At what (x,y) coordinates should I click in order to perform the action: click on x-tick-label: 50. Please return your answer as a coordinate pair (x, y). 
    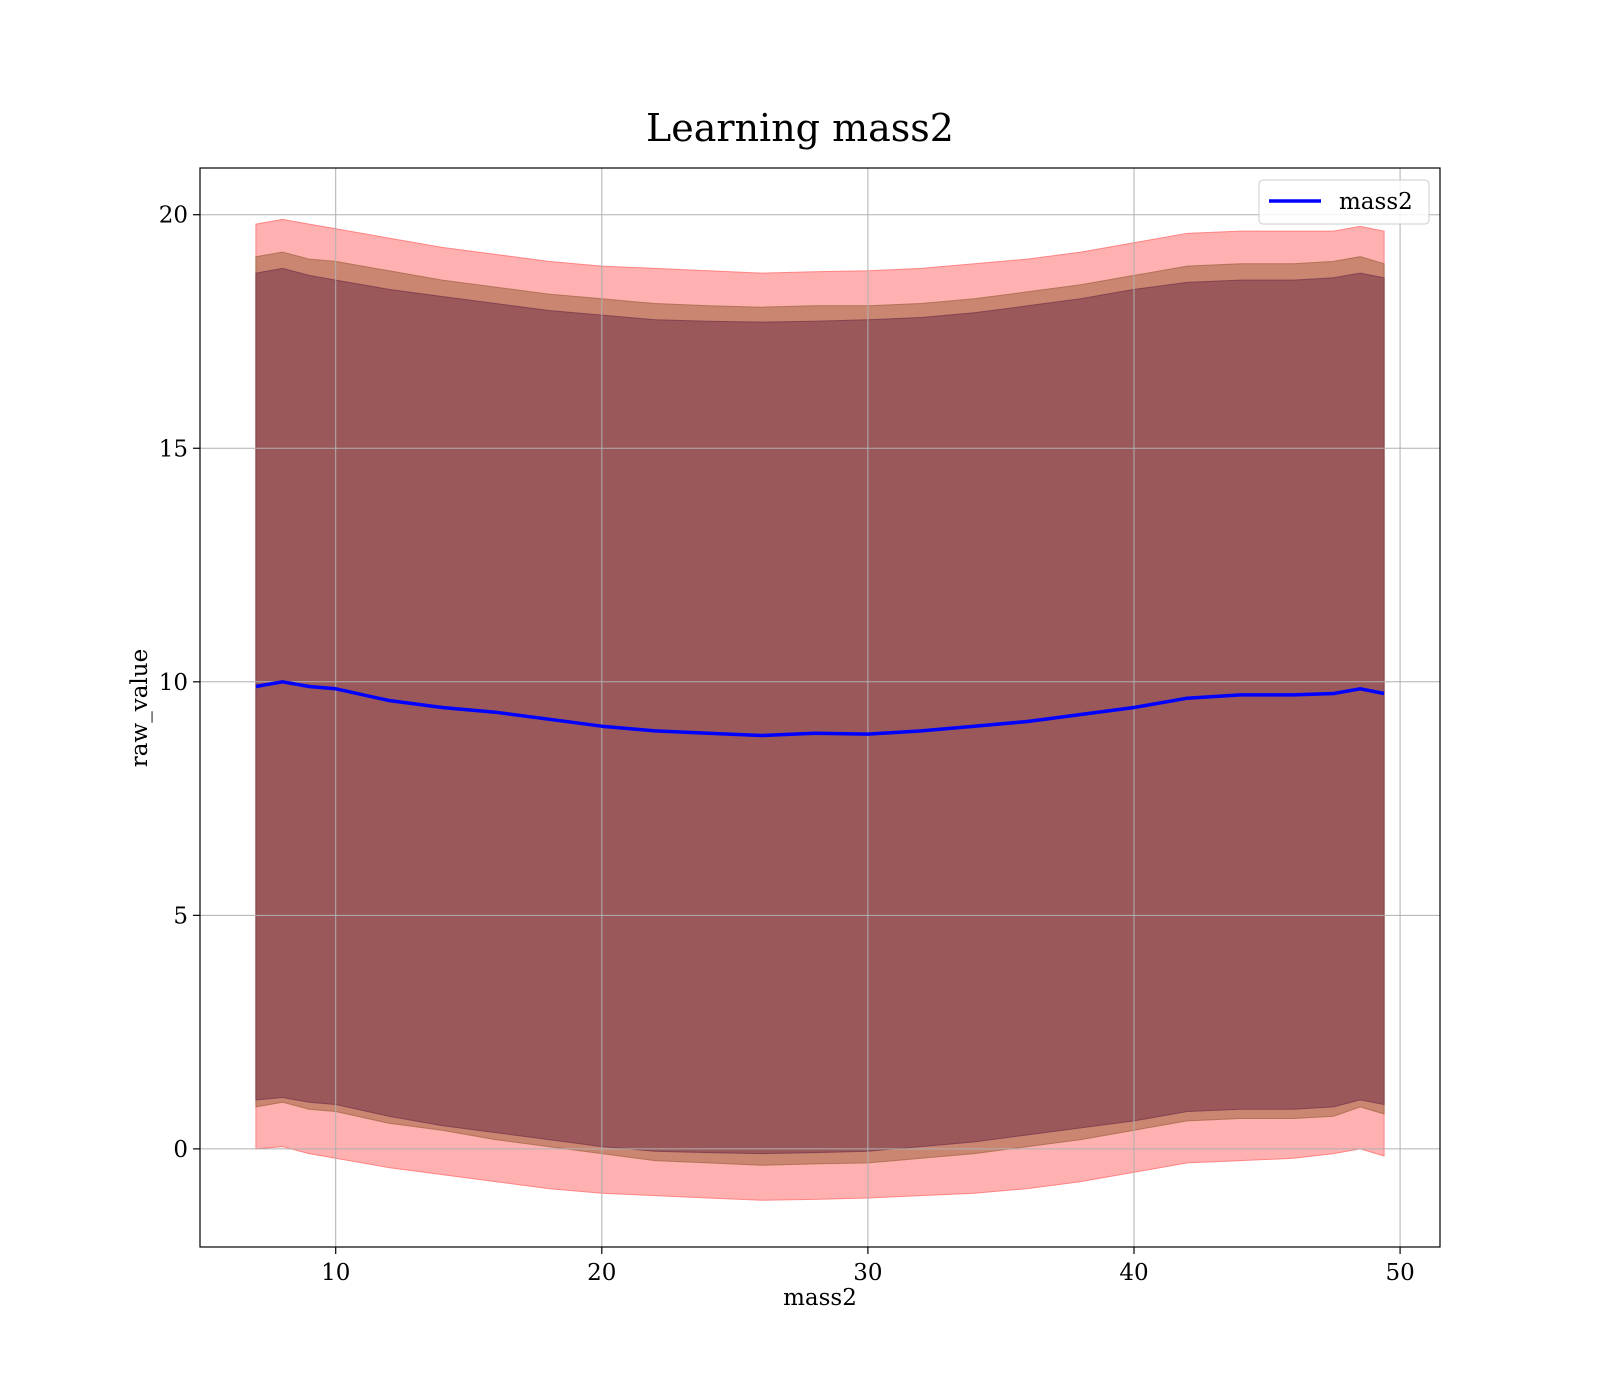
    Looking at the image, I should click on (1399, 1273).